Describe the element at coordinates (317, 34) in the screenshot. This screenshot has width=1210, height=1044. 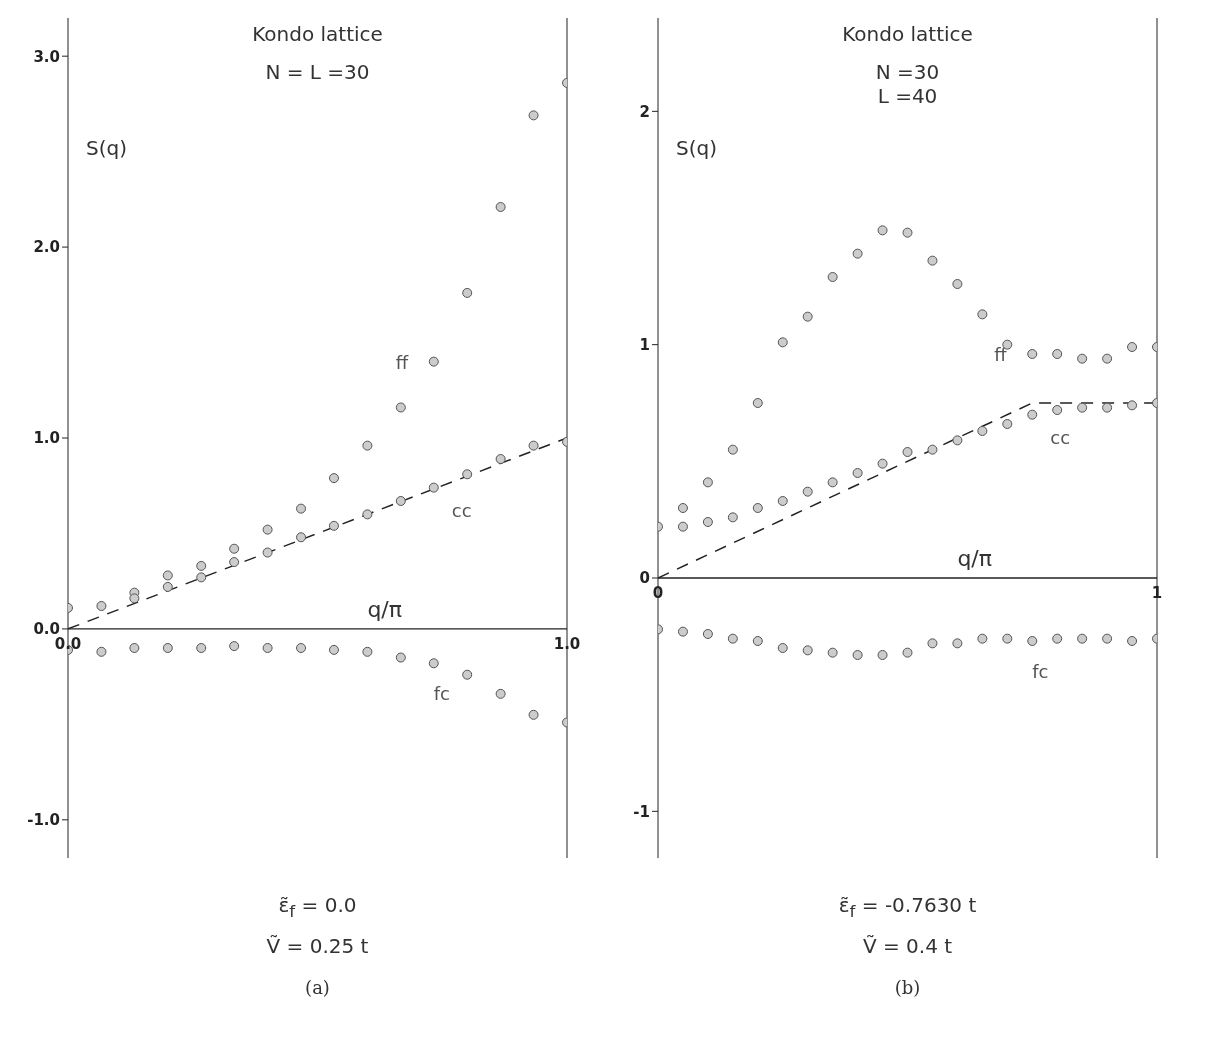
I see `chart-title: Kondo lattice` at that location.